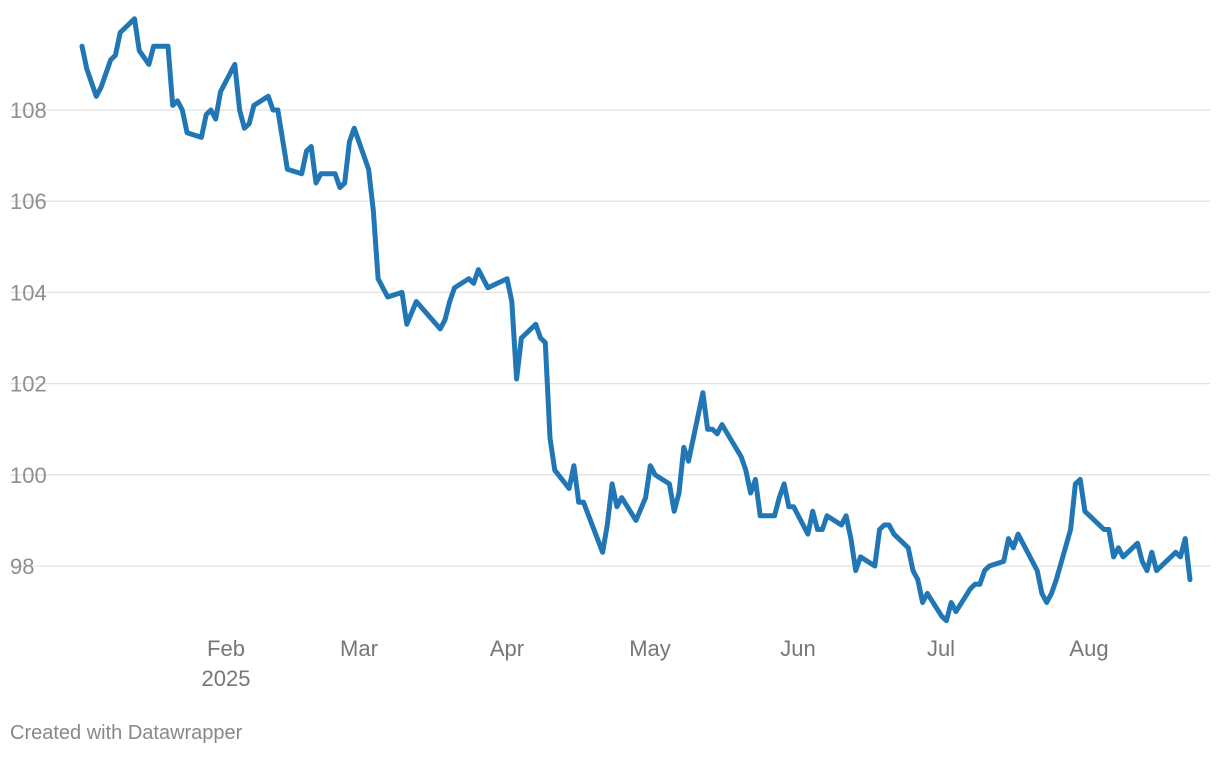  Describe the element at coordinates (28, 110) in the screenshot. I see `y-tick-label: 108` at that location.